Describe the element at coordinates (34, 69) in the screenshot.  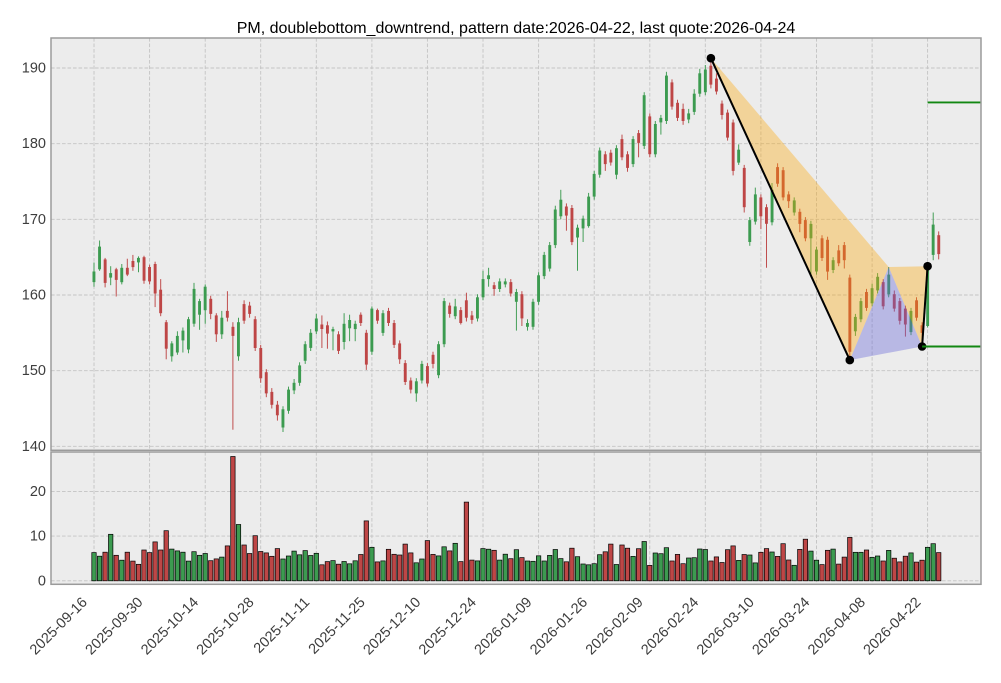
I see `svg-text: 190` at that location.